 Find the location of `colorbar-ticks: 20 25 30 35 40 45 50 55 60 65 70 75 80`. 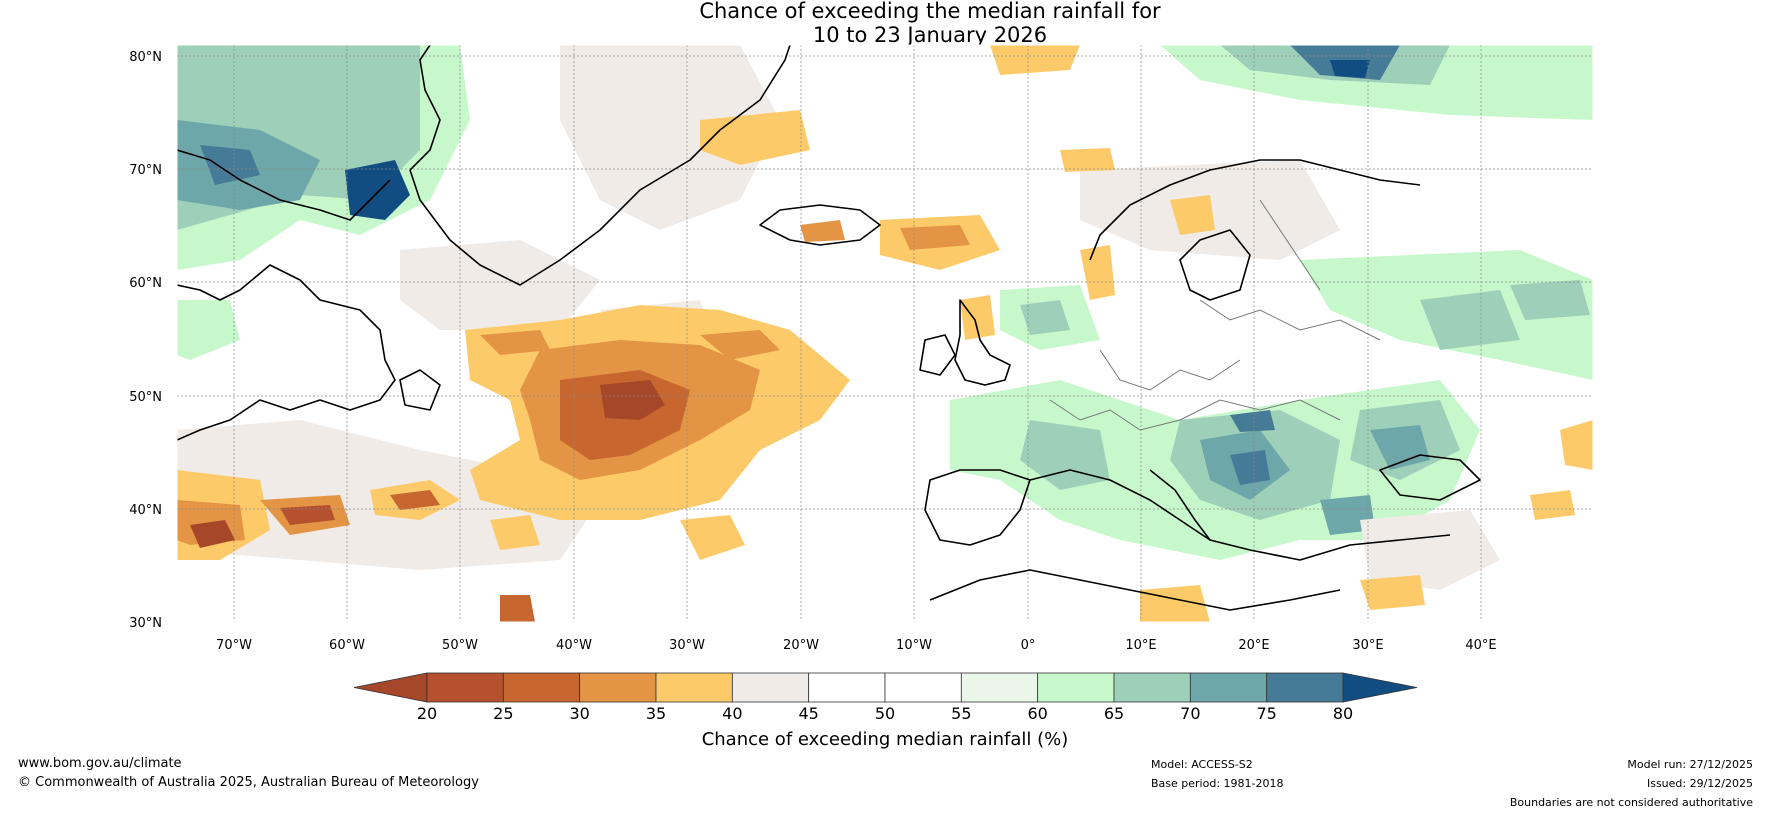

colorbar-ticks: 20 25 30 35 40 45 50 55 60 65 70 75 80 is located at coordinates (885, 713).